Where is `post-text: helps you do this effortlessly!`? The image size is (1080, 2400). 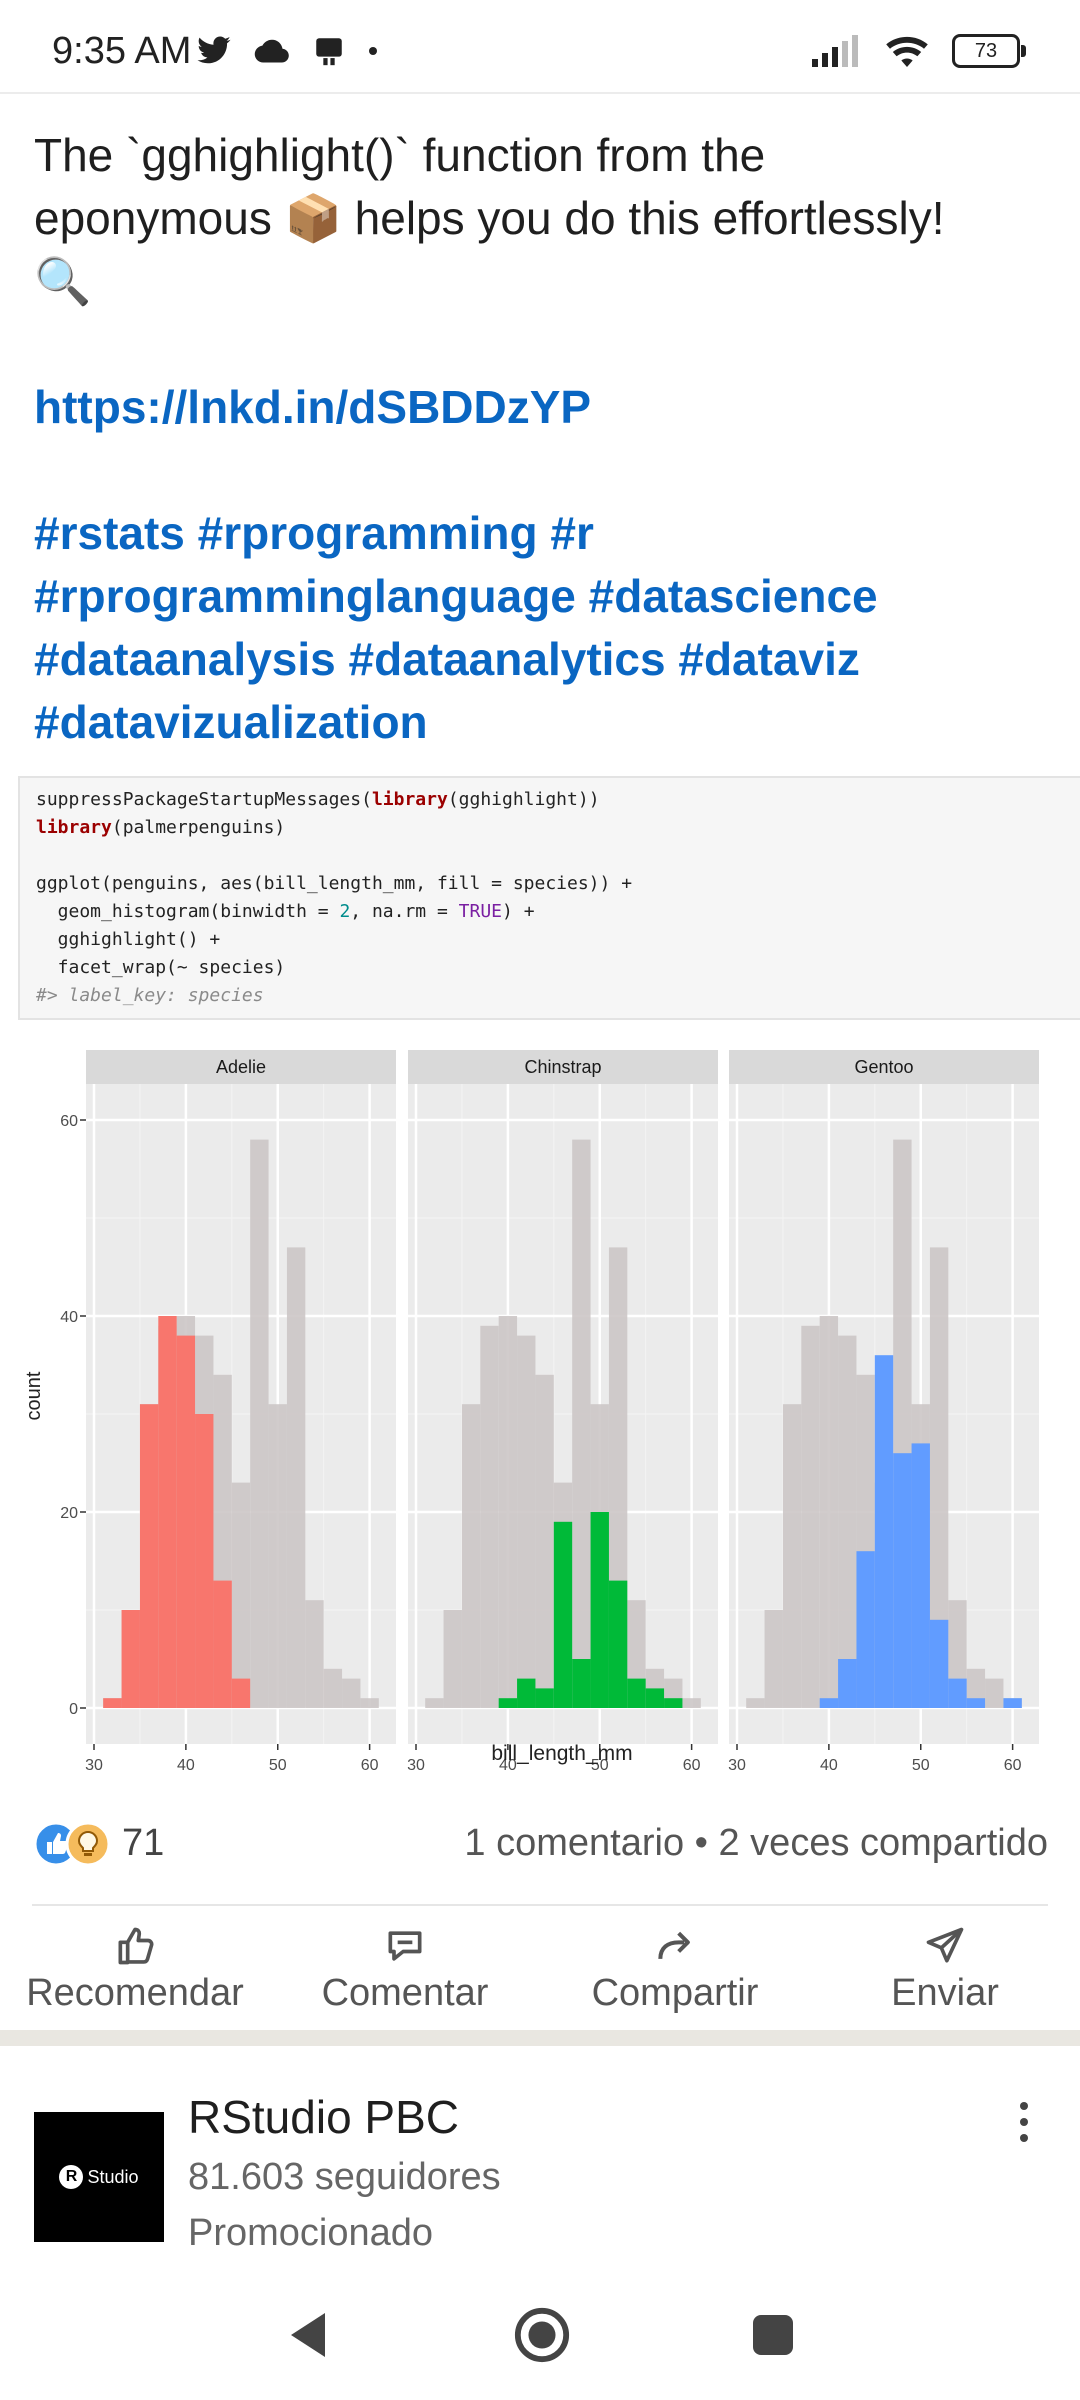
post-text: helps you do this effortlessly! is located at coordinates (649, 218).